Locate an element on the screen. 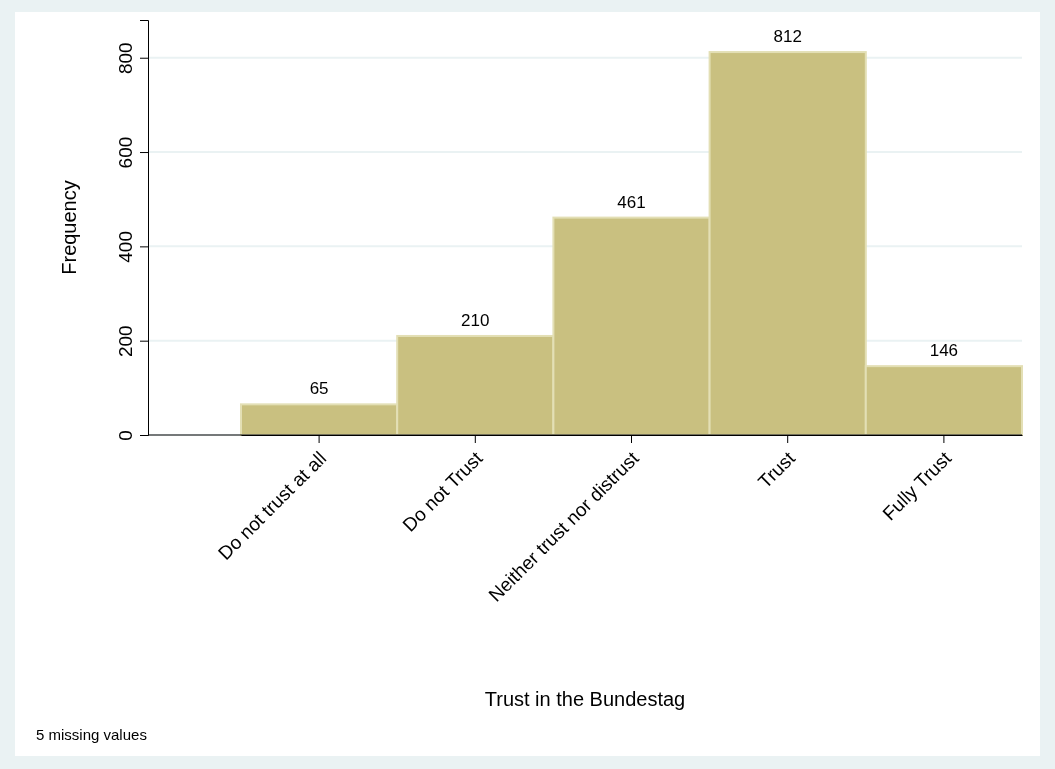 The image size is (1055, 769). data-label: 65 is located at coordinates (319, 389).